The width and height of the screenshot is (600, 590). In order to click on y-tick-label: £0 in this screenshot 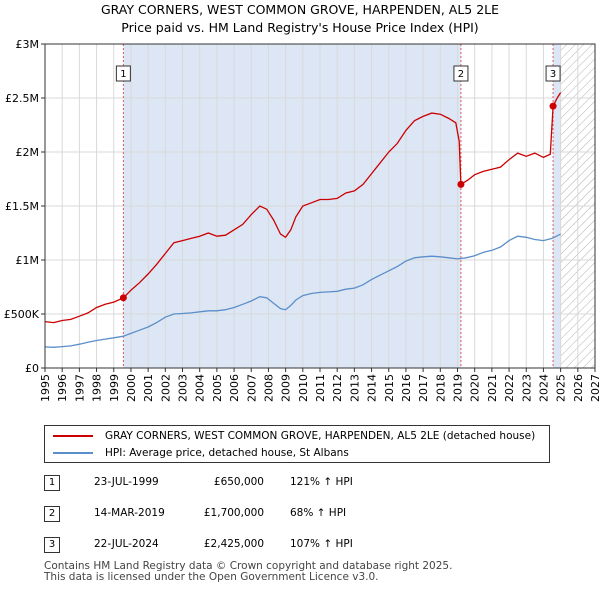, I will do `click(32, 368)`.